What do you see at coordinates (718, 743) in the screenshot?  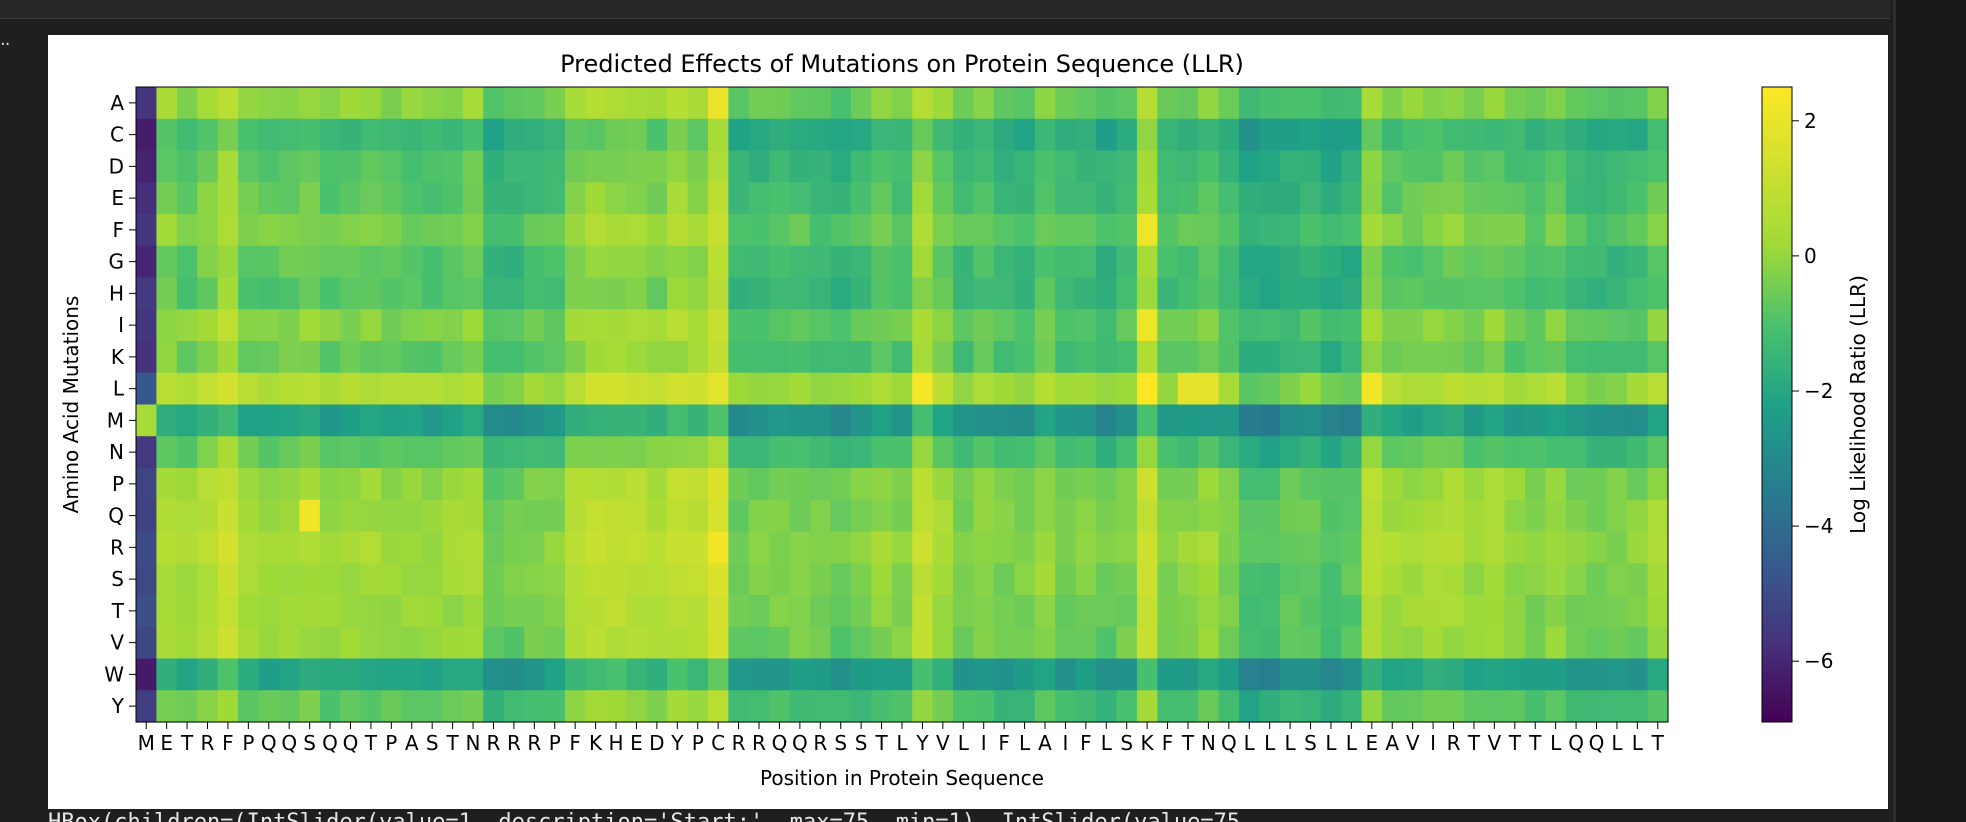 I see `x-tick-label: C` at bounding box center [718, 743].